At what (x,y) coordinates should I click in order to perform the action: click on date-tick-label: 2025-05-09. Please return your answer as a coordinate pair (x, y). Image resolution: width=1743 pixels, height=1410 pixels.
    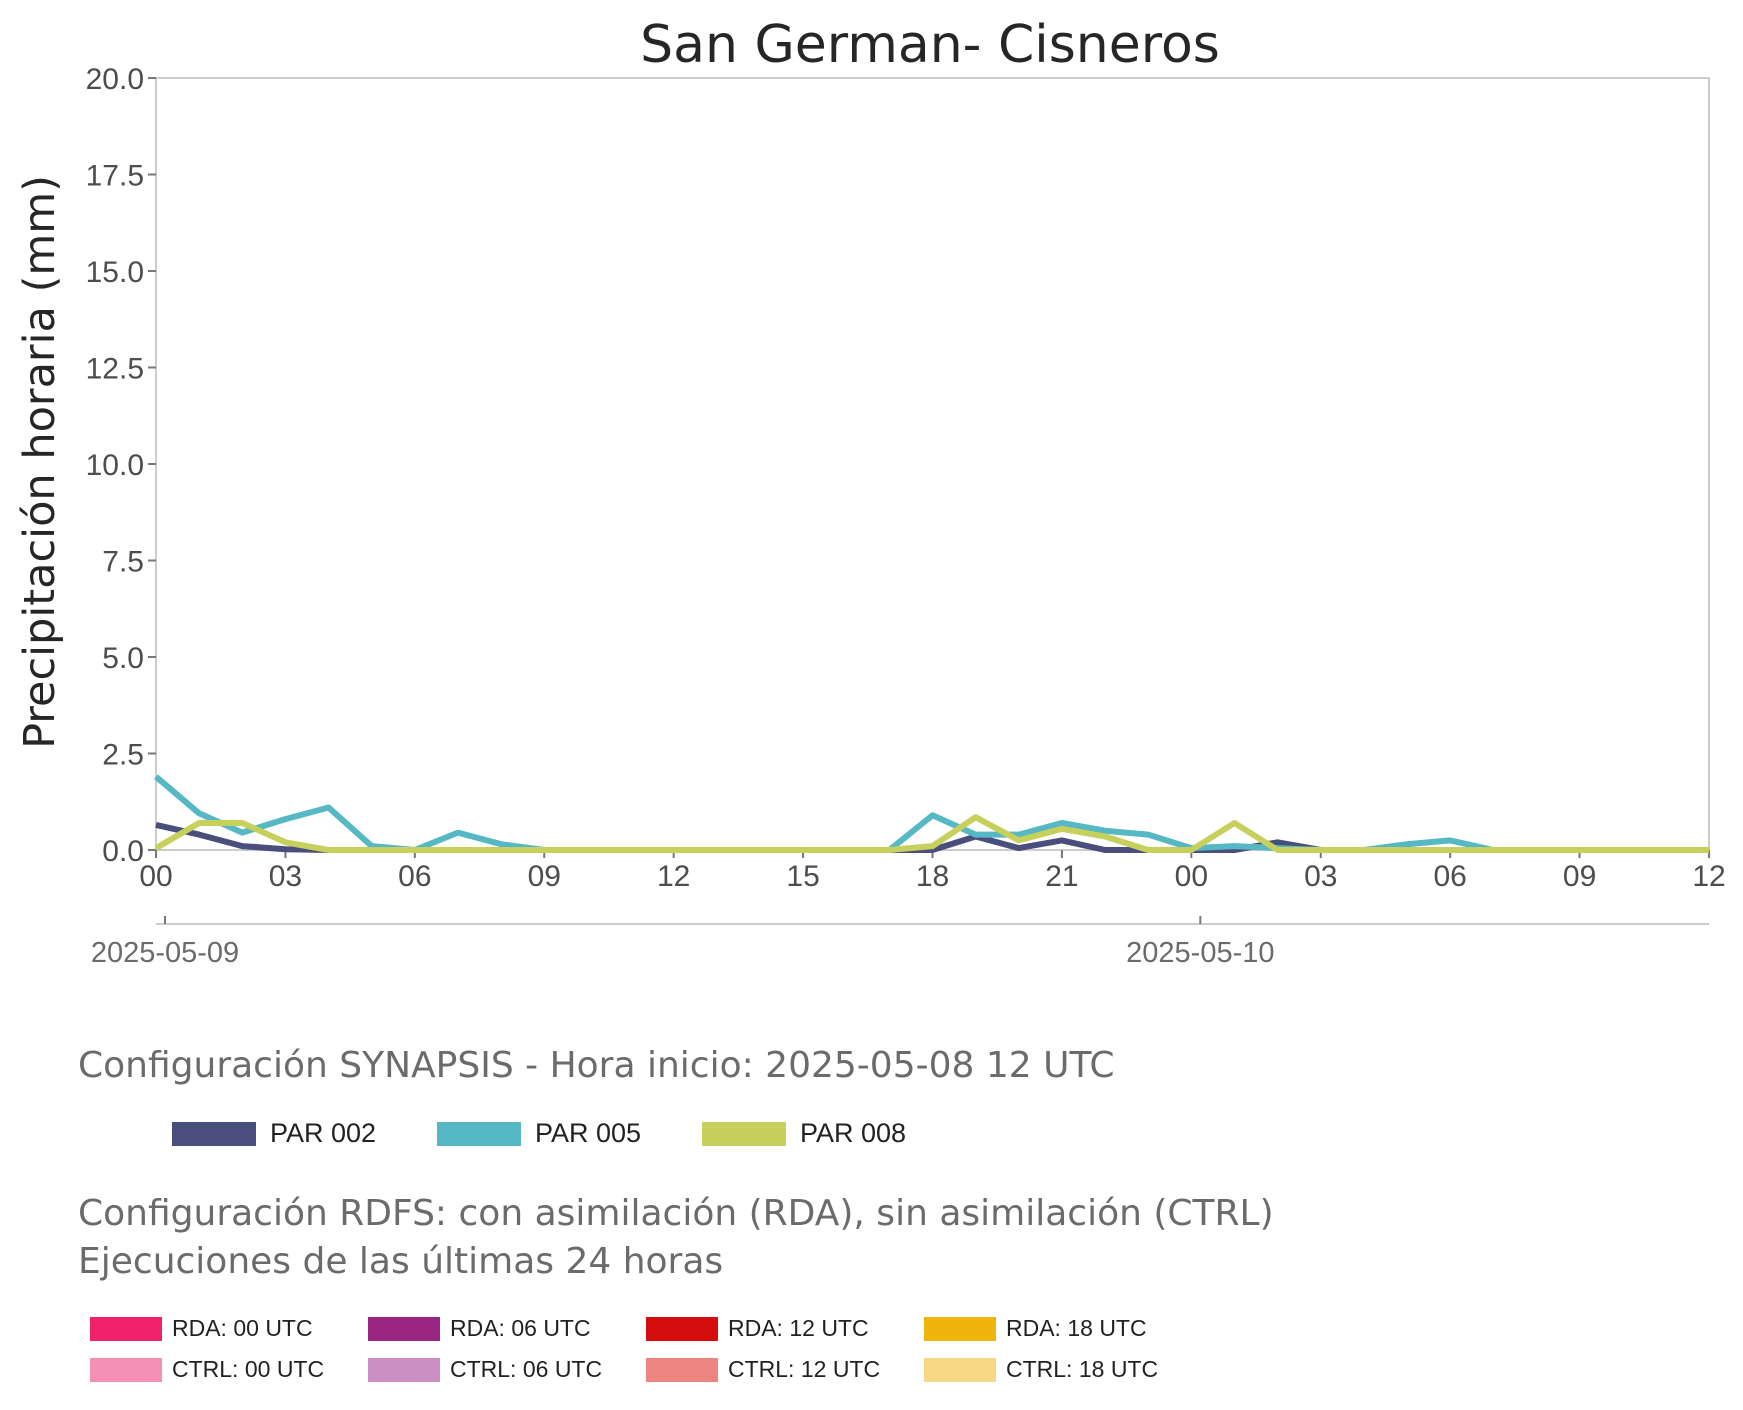
    Looking at the image, I should click on (165, 953).